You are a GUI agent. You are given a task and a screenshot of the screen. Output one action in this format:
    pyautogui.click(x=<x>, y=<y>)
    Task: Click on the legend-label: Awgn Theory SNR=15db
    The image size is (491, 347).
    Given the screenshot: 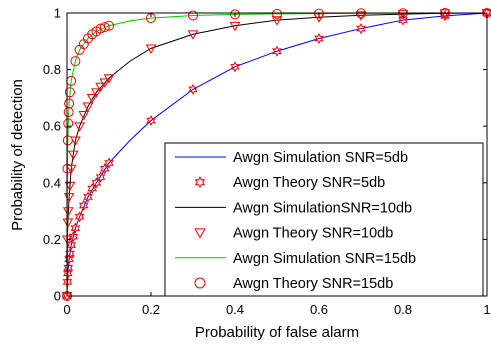 What is the action you would take?
    pyautogui.click(x=313, y=284)
    